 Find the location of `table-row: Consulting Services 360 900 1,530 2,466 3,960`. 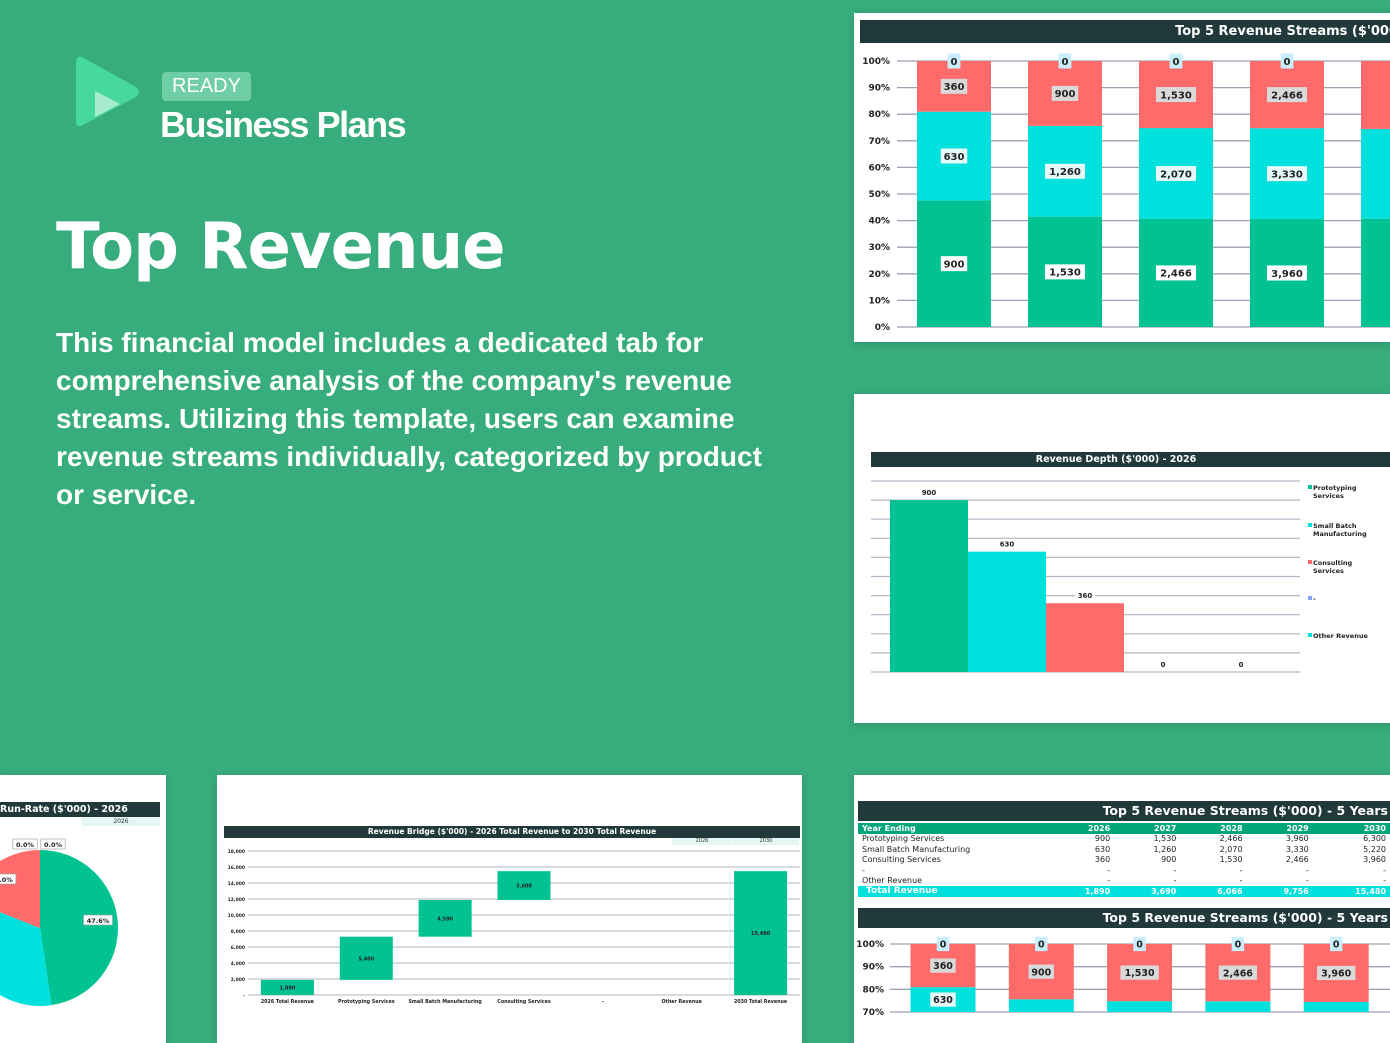

table-row: Consulting Services 360 900 1,530 2,466 3,960 is located at coordinates (1124, 860).